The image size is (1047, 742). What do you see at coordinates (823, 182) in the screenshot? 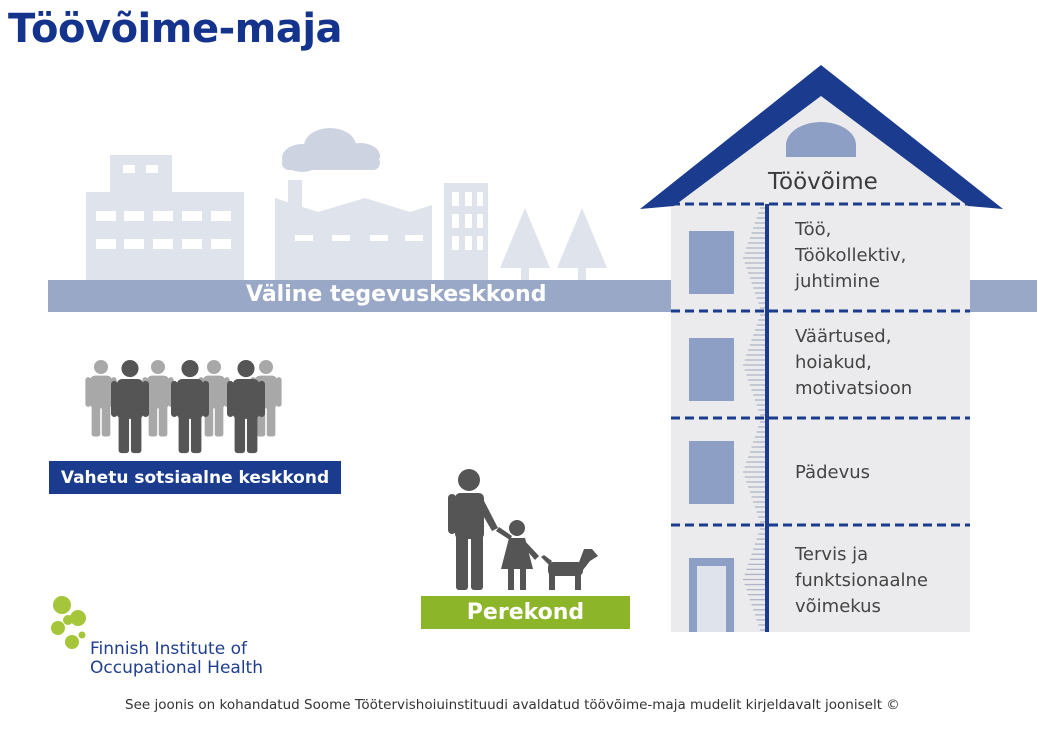
I see `house-title: Töövõime` at bounding box center [823, 182].